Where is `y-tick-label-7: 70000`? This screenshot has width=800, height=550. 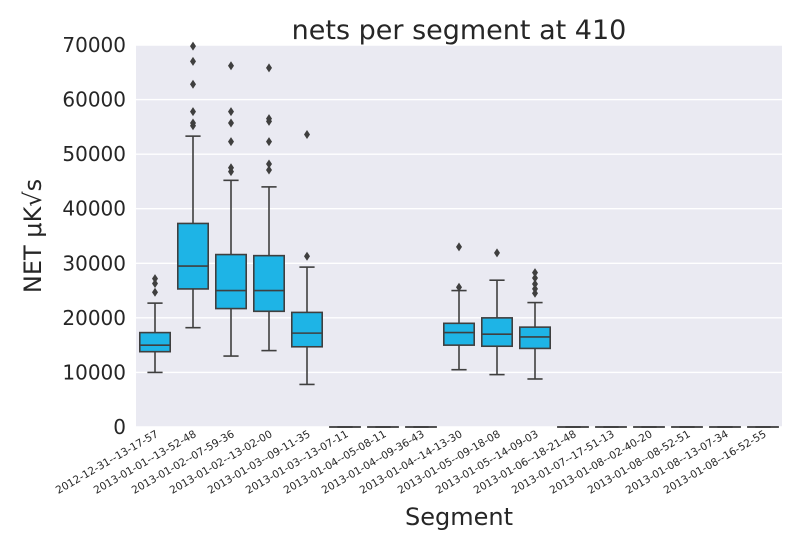 y-tick-label-7: 70000 is located at coordinates (94, 45).